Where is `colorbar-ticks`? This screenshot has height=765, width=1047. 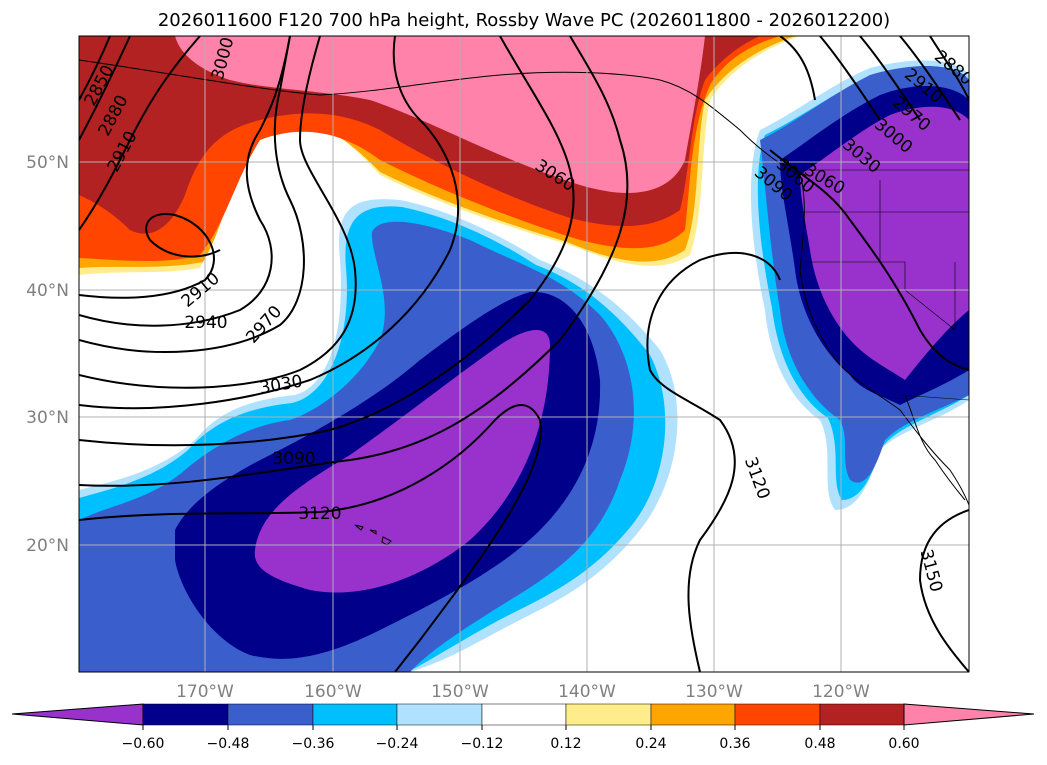 colorbar-ticks is located at coordinates (523, 727).